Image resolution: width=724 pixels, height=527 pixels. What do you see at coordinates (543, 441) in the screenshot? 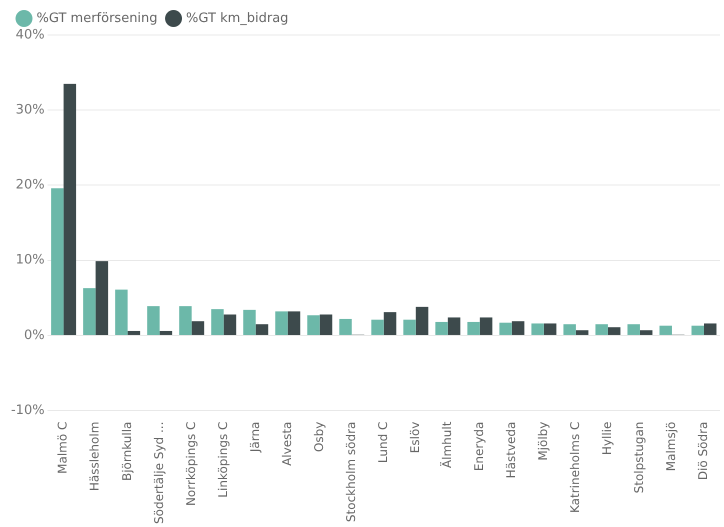
I see `x-tick-label: Mjölby` at bounding box center [543, 441].